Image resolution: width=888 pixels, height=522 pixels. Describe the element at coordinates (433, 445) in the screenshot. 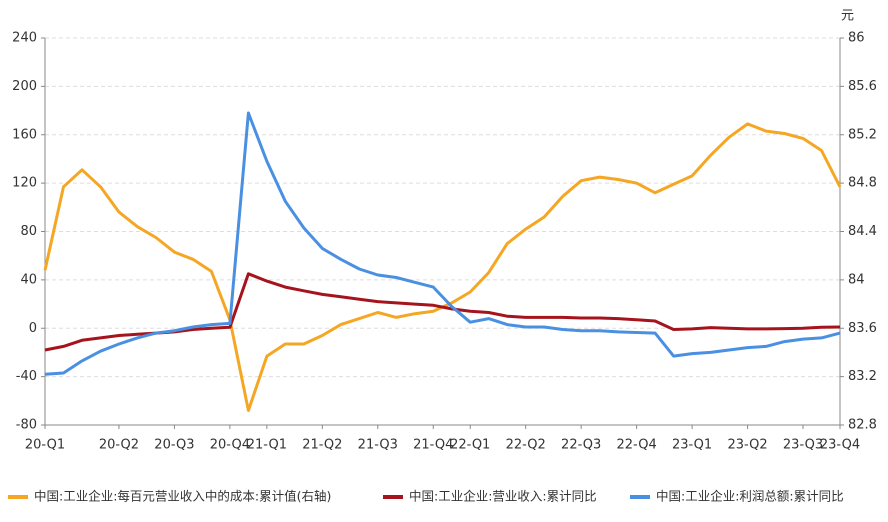

I see `x-tick-label: 21-Q4` at that location.